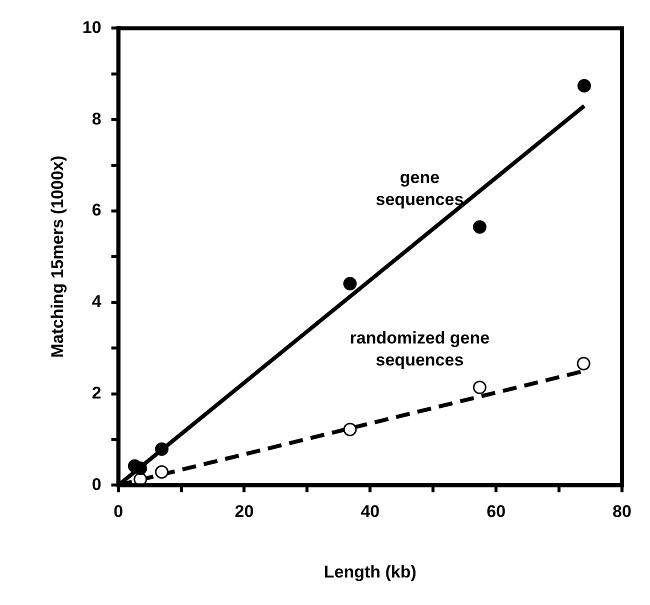 The width and height of the screenshot is (650, 605). I want to click on y-tick-label: 10, so click(92, 27).